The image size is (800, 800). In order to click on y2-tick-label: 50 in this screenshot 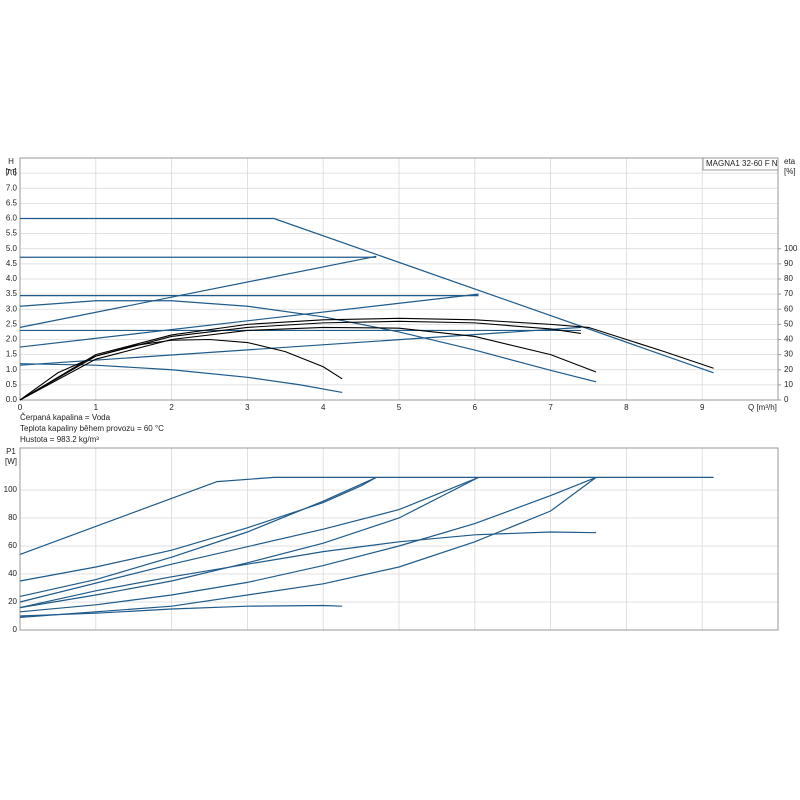, I will do `click(788, 323)`.